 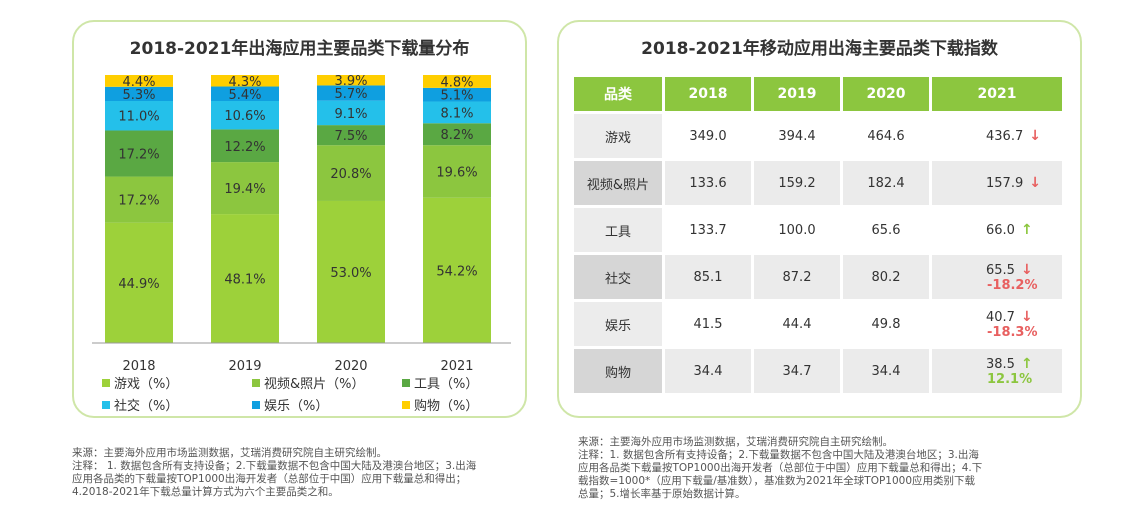 I want to click on value-cell: 65.5 ↓-18.2%, so click(x=997, y=277).